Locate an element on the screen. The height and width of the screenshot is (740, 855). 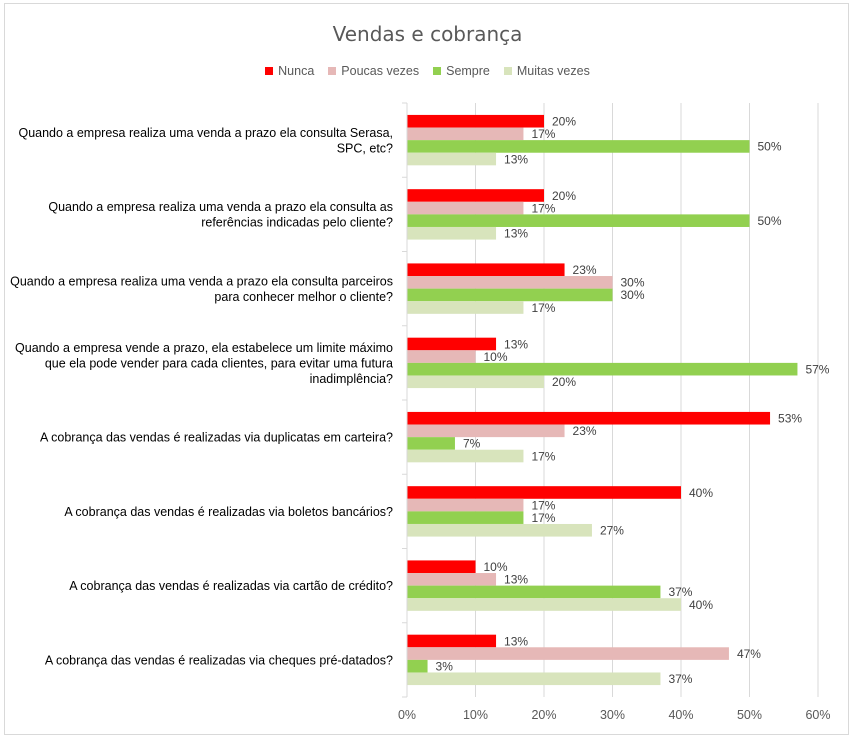
legend-label: Nunca is located at coordinates (296, 71).